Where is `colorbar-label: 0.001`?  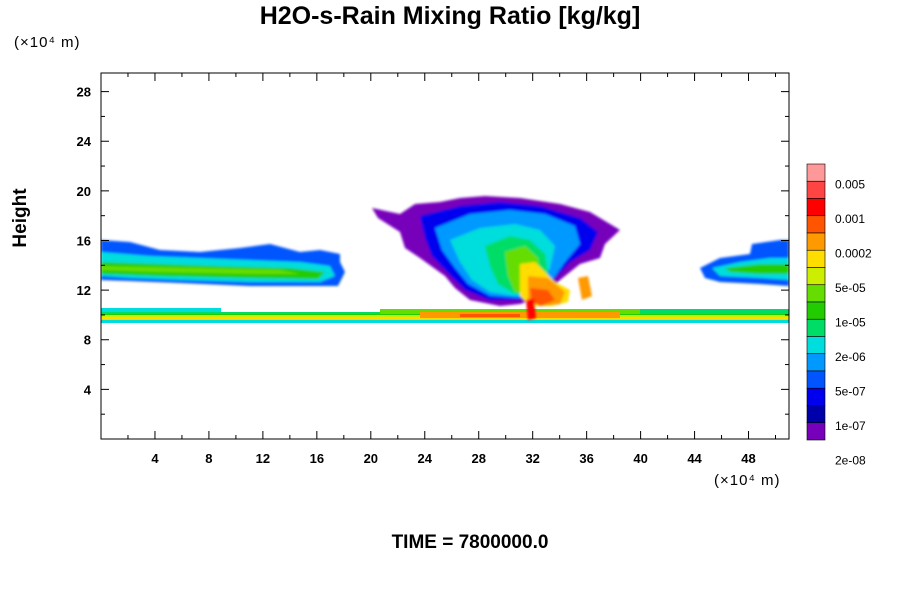
colorbar-label: 0.001 is located at coordinates (850, 219).